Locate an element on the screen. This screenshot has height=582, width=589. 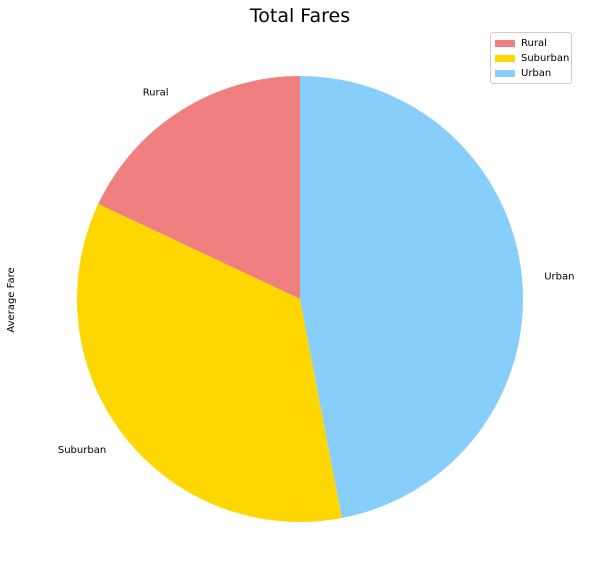
legend-label-rural: Rural is located at coordinates (534, 43).